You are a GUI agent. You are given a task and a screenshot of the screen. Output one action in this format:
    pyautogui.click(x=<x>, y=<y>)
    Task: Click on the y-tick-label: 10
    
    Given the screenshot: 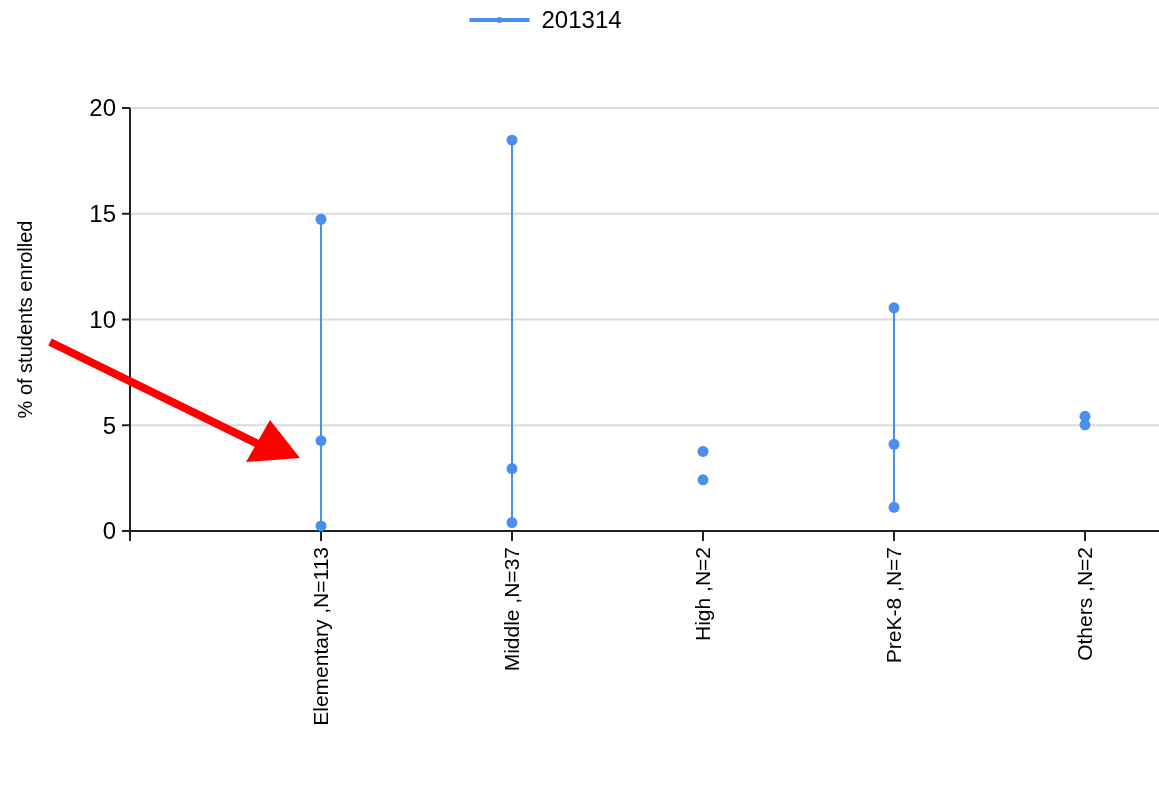 What is the action you would take?
    pyautogui.click(x=102, y=319)
    